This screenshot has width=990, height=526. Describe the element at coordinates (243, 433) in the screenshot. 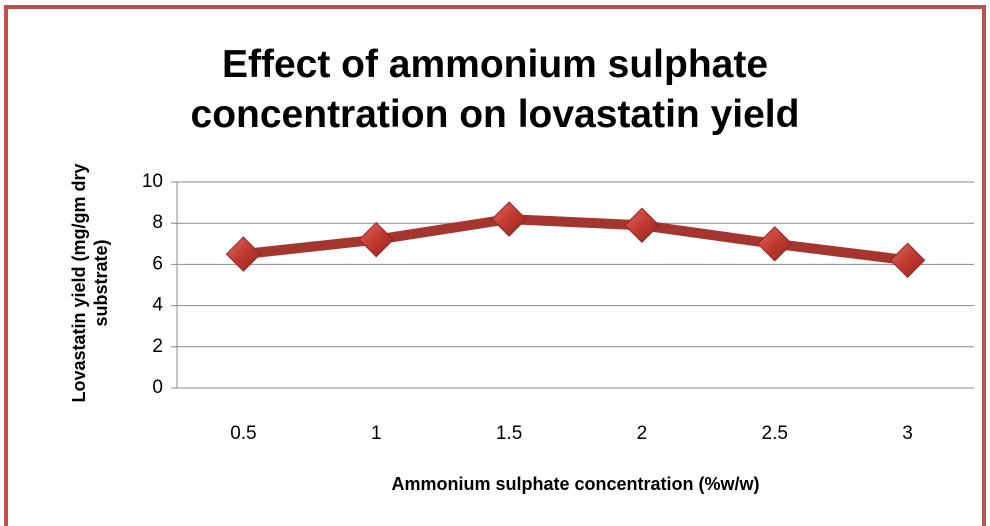

I see `x-tick-label: 0.5` at that location.